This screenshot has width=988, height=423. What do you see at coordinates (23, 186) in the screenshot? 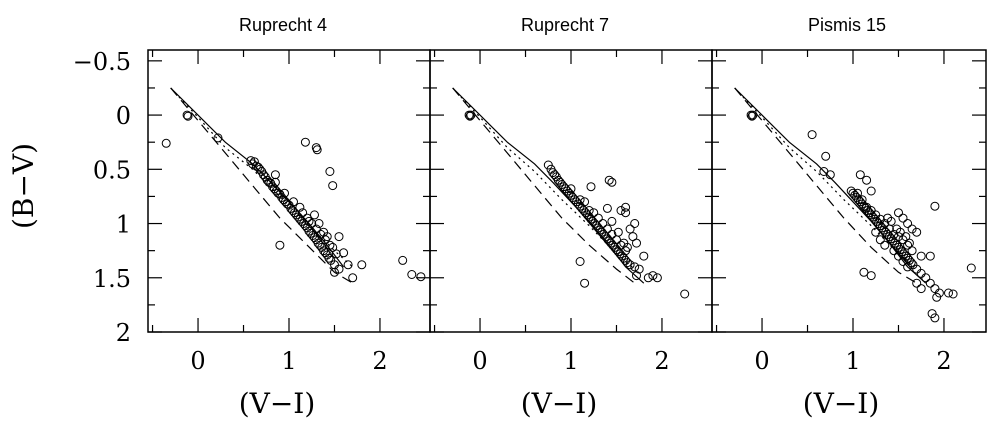
I see `y-axis-label: (B−V)` at bounding box center [23, 186].